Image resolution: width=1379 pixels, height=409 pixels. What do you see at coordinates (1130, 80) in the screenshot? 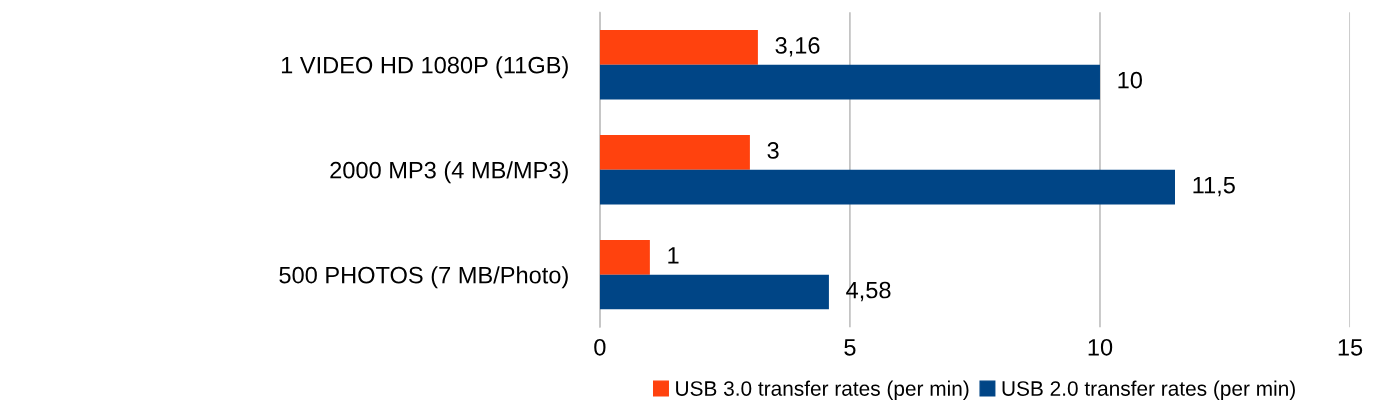
I see `data-label: 10` at bounding box center [1130, 80].